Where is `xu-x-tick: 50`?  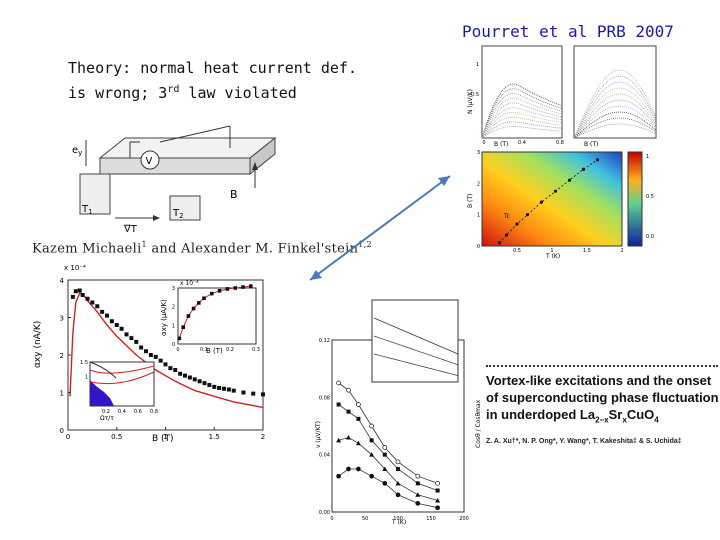 xu-x-tick: 50 is located at coordinates (365, 519).